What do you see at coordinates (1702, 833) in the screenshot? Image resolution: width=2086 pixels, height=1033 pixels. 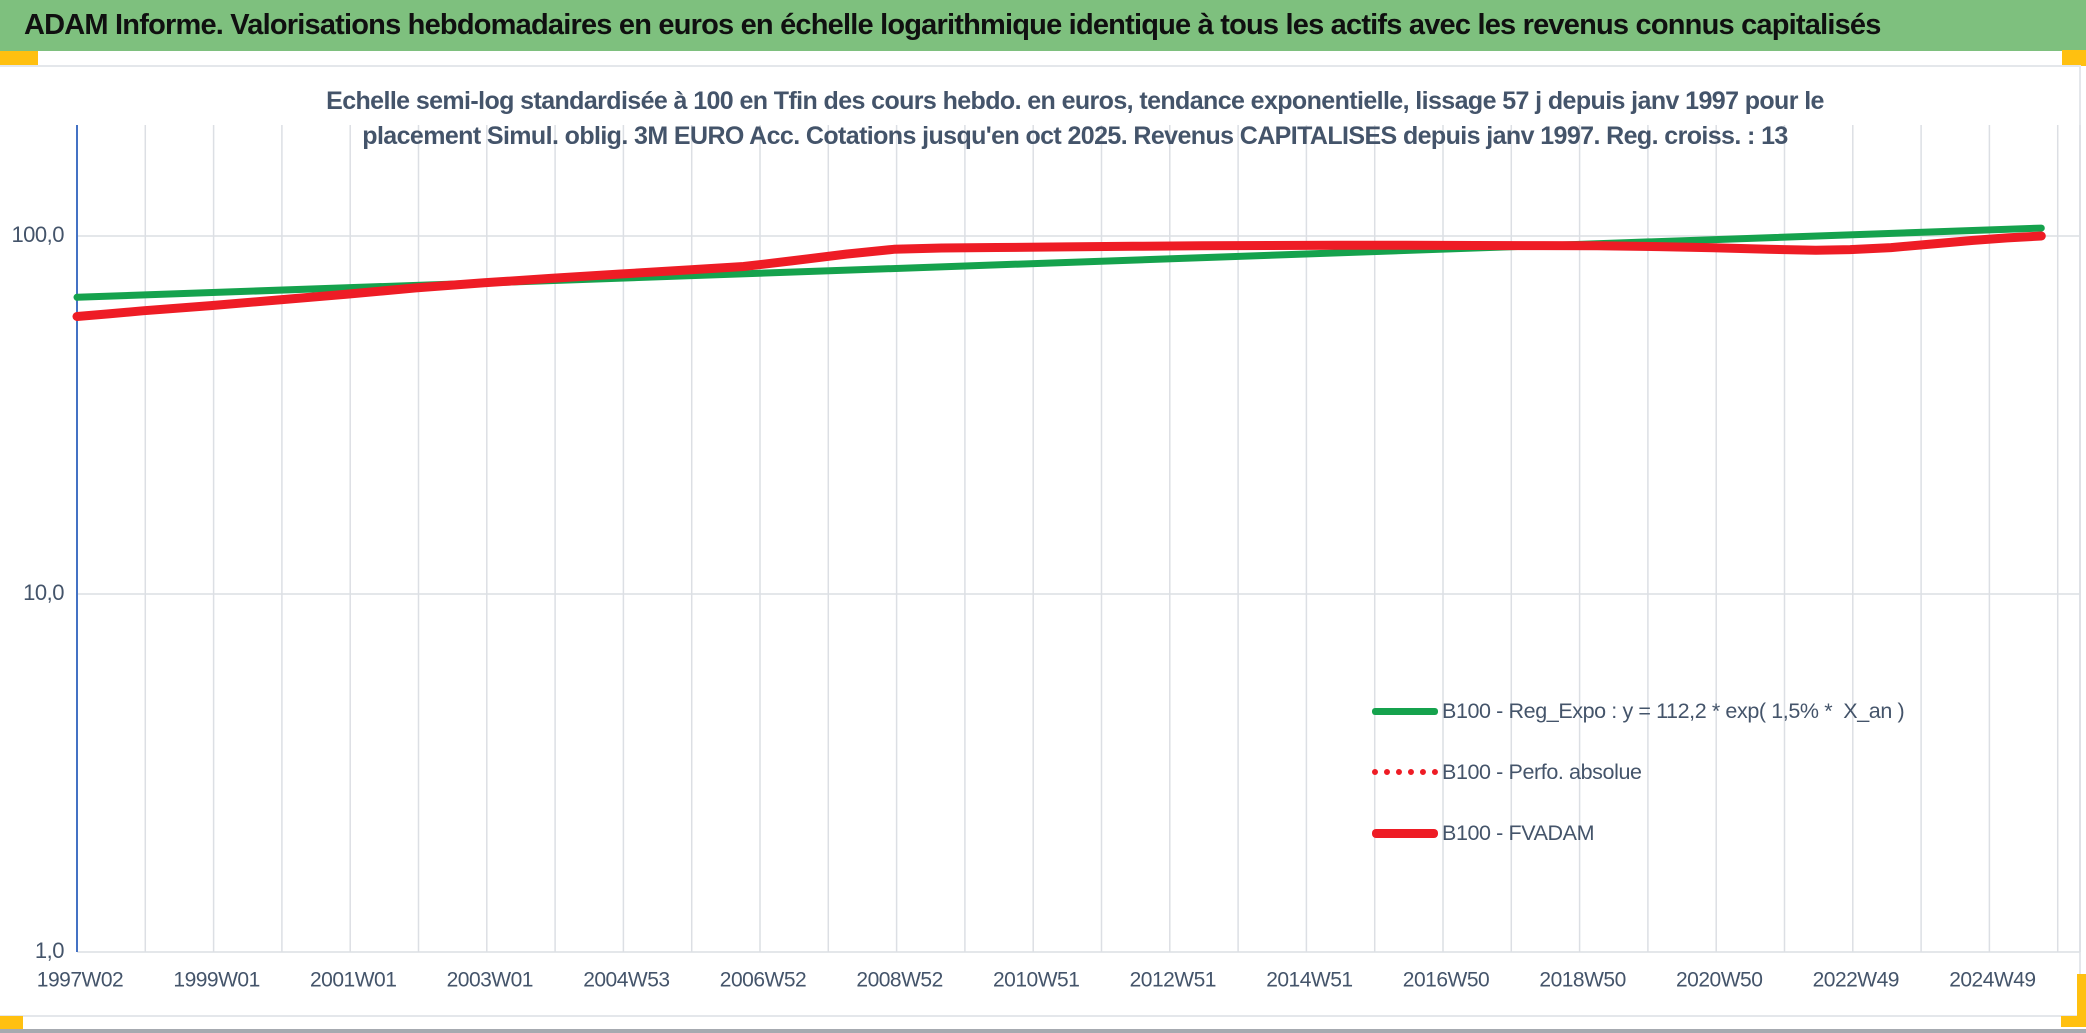 I see `legend-item-fvadam: B100 - FVADAM` at bounding box center [1702, 833].